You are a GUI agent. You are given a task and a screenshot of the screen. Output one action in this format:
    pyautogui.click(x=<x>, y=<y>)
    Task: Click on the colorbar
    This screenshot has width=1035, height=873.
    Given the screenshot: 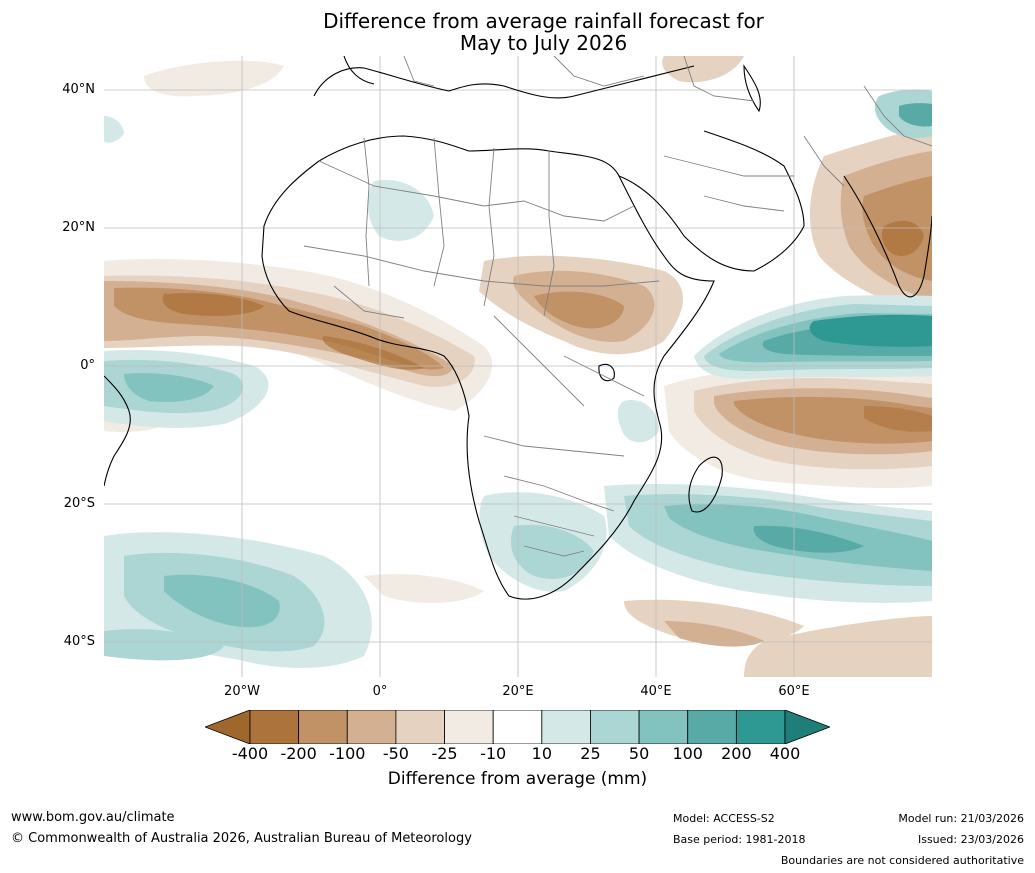 What is the action you would take?
    pyautogui.click(x=517, y=727)
    